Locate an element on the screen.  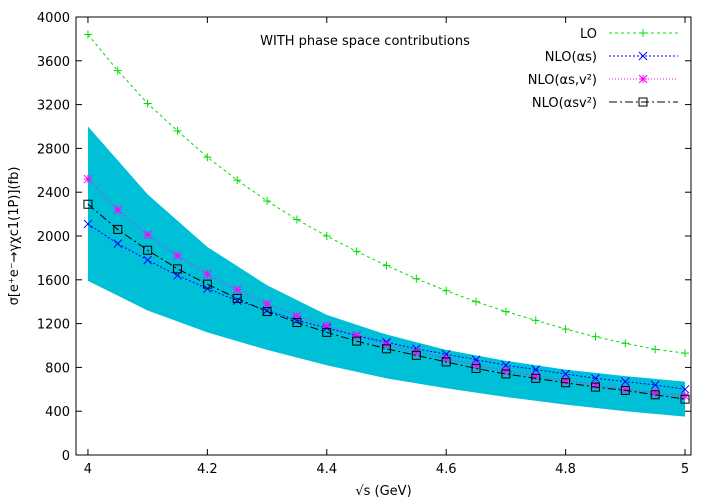
y-axis-title: σ[e⁺e⁻→γχc1(1P)](fb) is located at coordinates (14, 236).